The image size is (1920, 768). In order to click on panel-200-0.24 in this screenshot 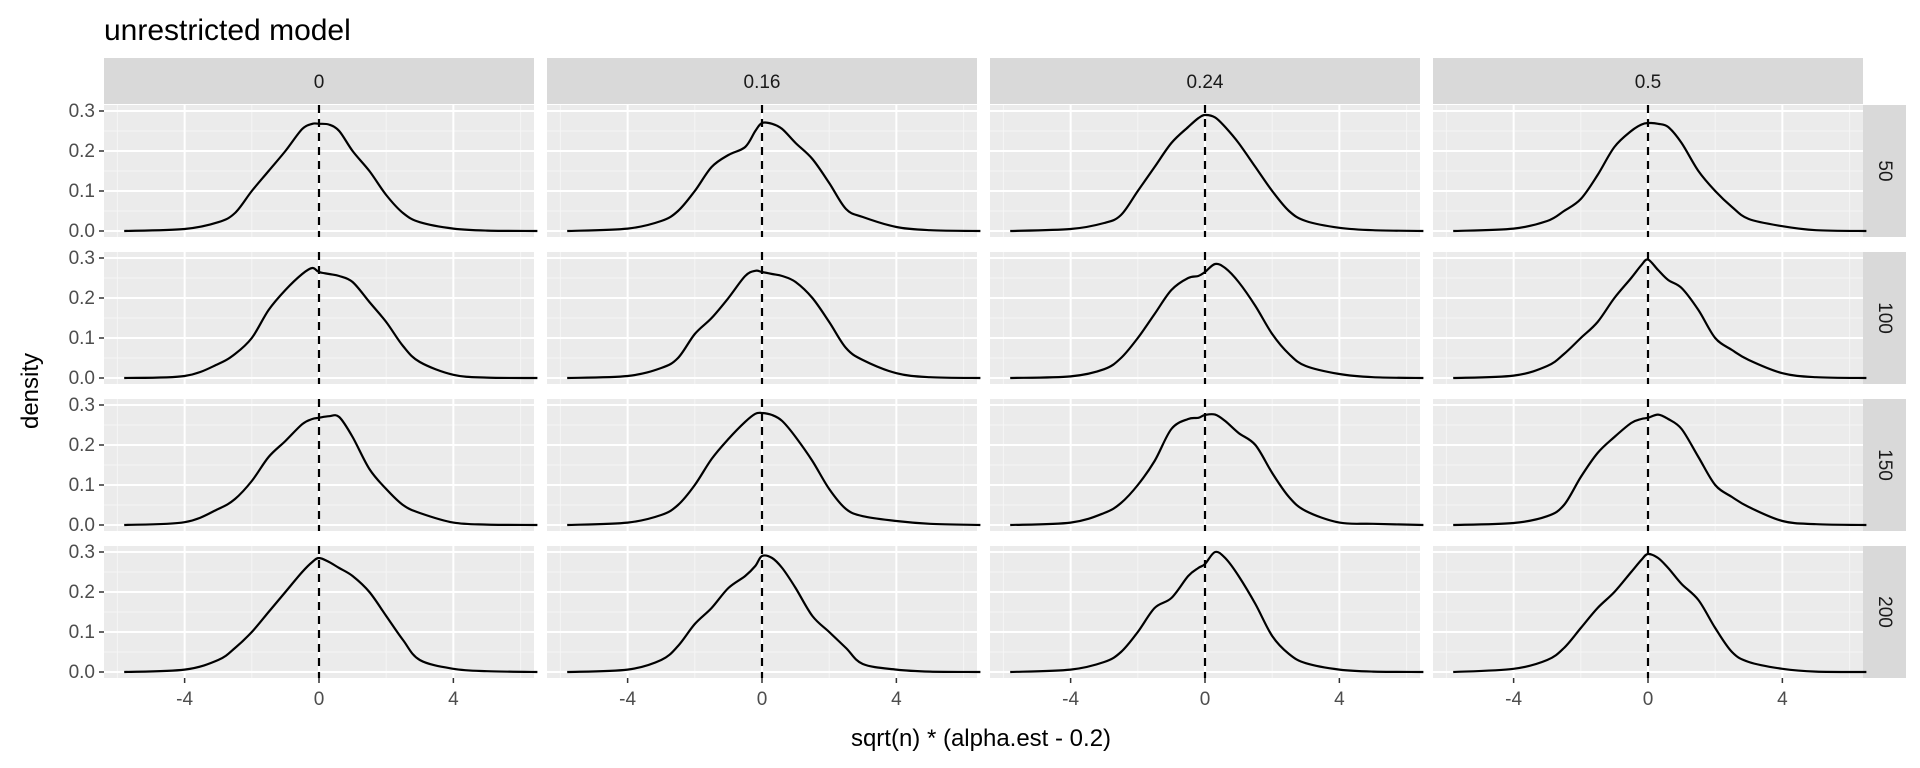, I will do `click(1207, 612)`.